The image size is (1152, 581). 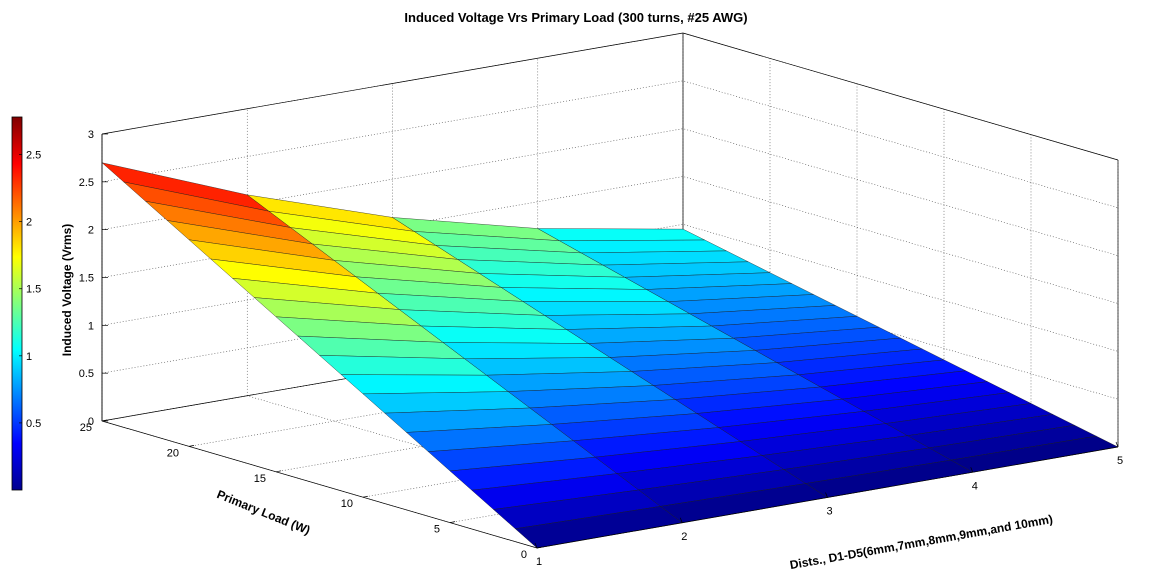 I want to click on x-axis-label: Dists., D1-D5(6mm,7mm,8mm,9mm,and 10mm), so click(x=921, y=542).